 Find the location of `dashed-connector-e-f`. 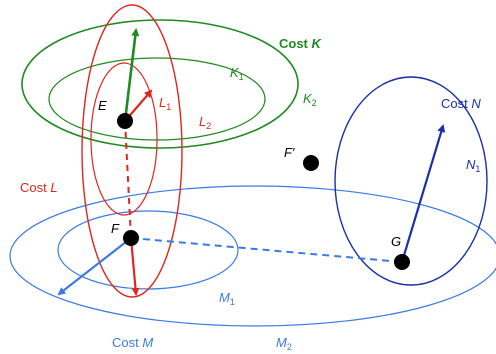

dashed-connector-e-f is located at coordinates (128, 179).